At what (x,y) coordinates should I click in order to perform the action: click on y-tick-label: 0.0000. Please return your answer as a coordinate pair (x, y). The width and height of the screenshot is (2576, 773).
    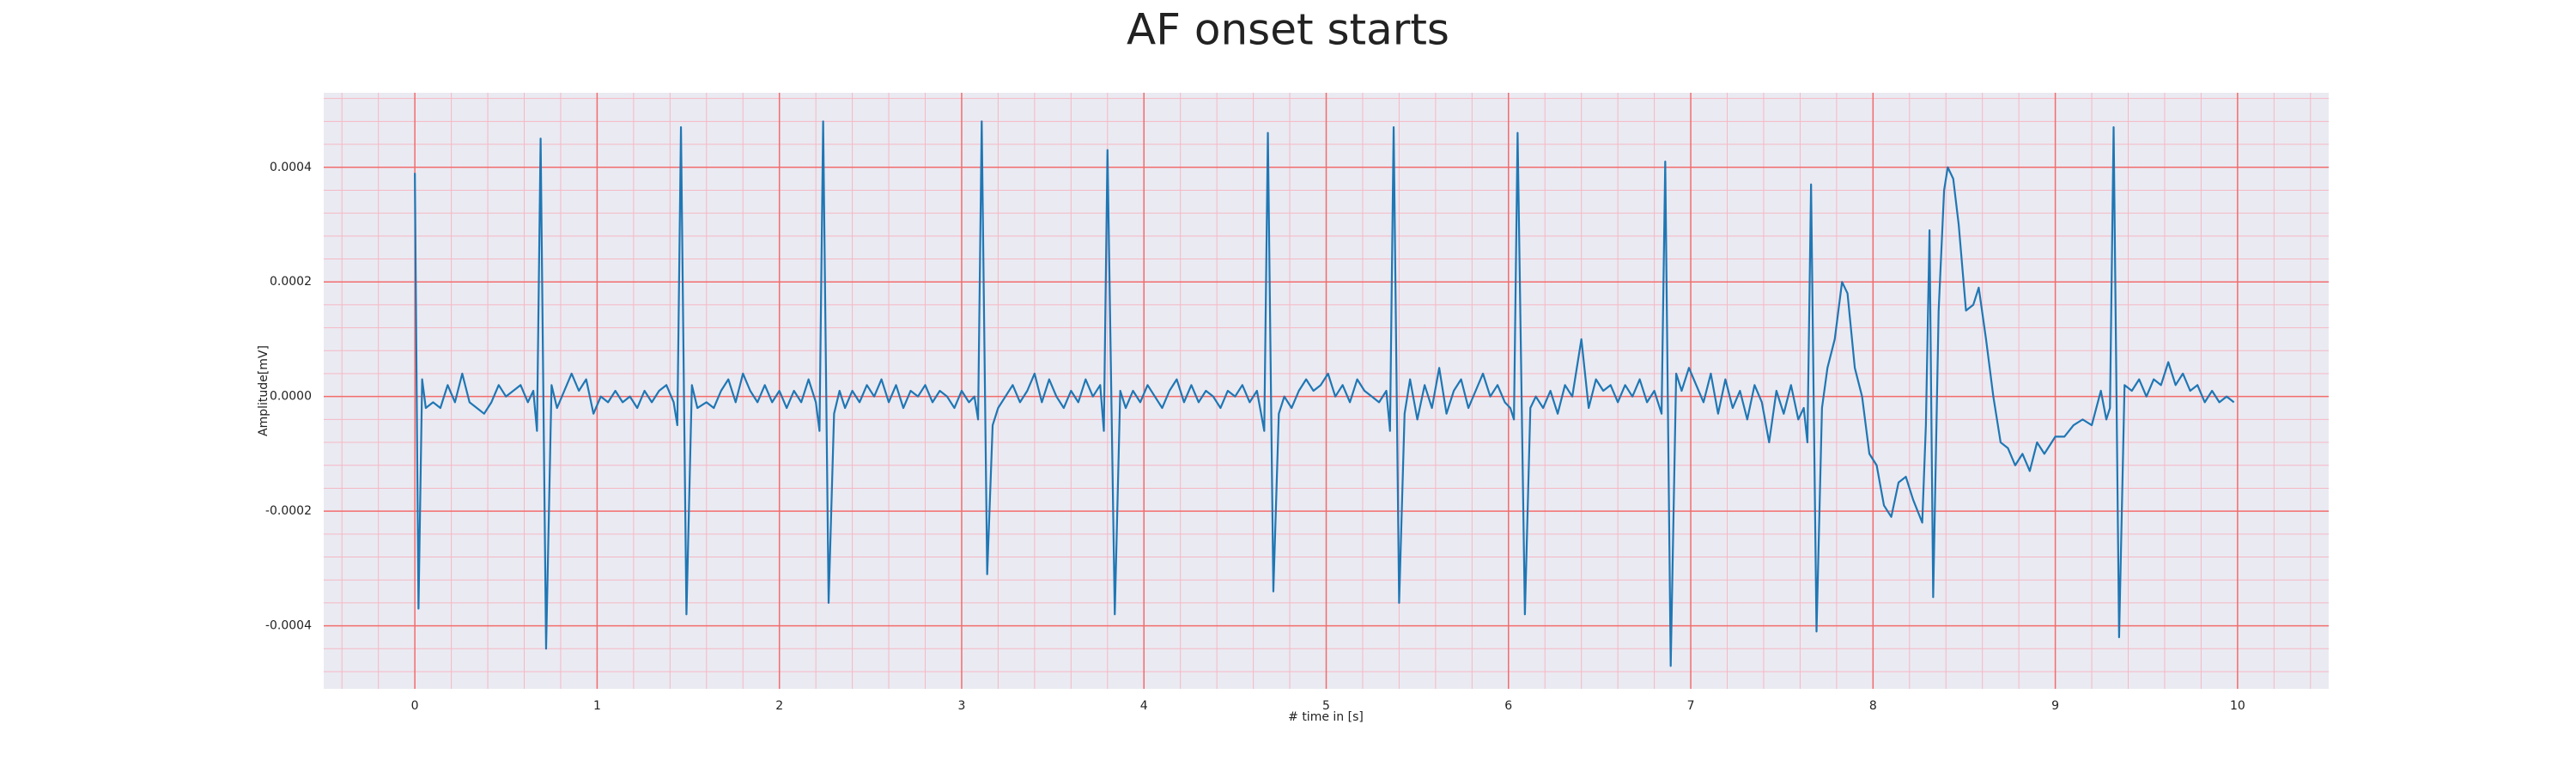
    Looking at the image, I should click on (291, 397).